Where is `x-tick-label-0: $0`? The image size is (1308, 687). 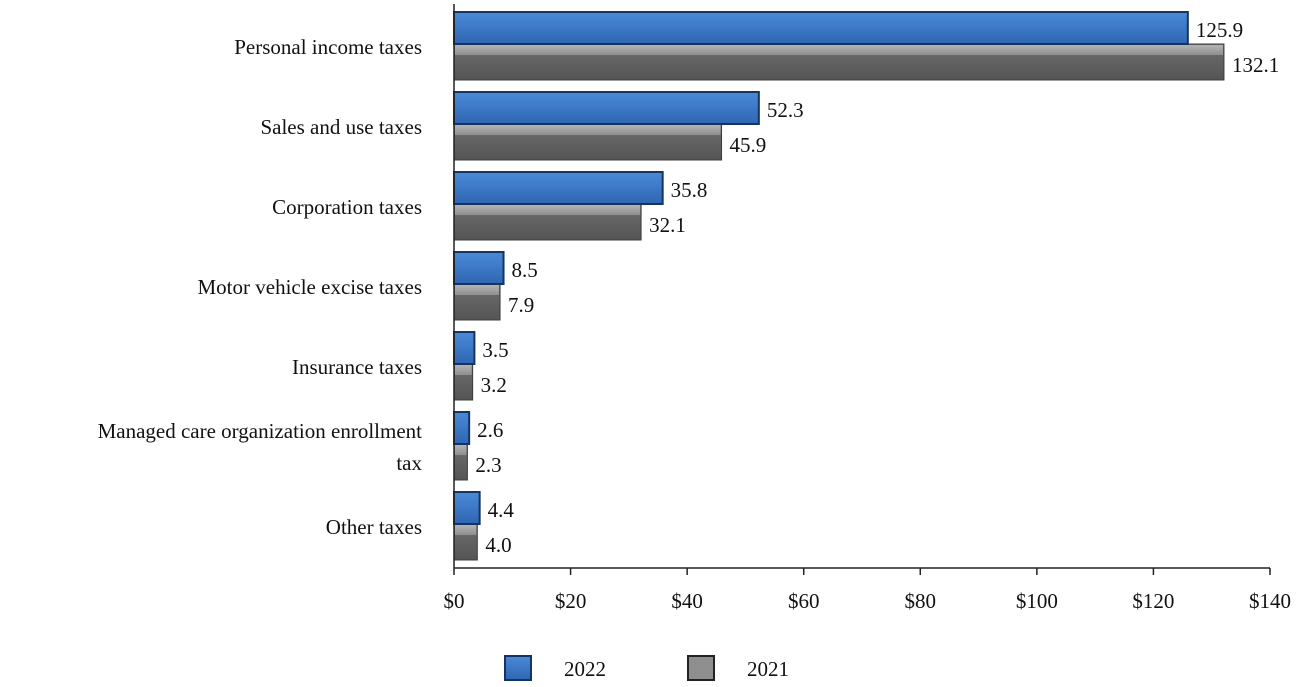
x-tick-label-0: $0 is located at coordinates (454, 601).